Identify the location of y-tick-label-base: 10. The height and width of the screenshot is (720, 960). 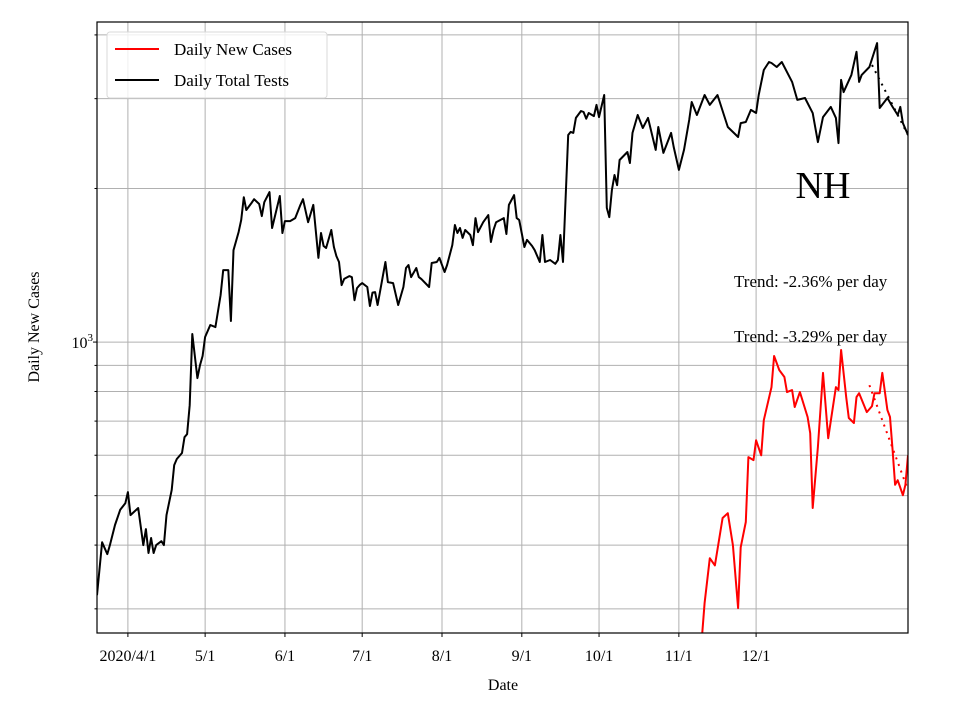
(80, 343).